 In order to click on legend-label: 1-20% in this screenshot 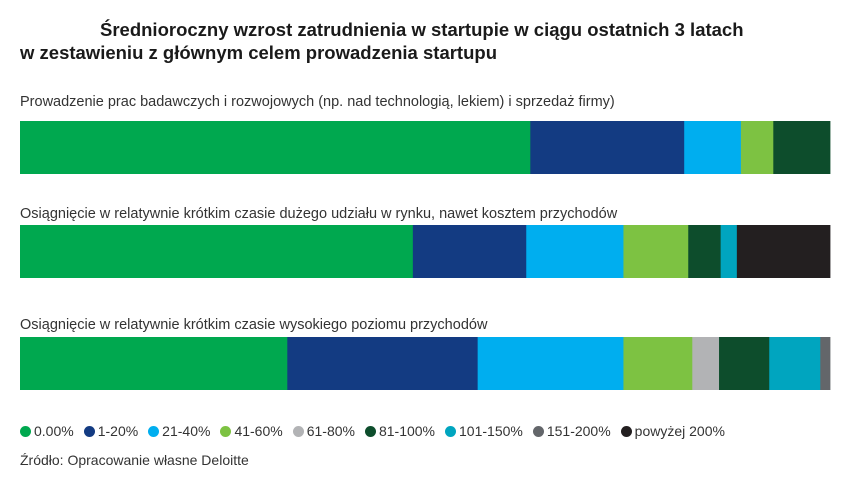, I will do `click(118, 431)`.